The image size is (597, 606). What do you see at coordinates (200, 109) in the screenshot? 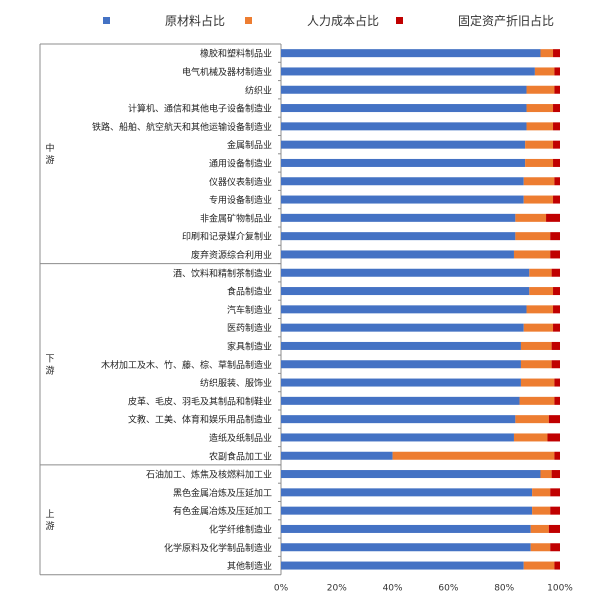
I see `category-label-0-3: 计算机、通信和其他电子设备制造业` at bounding box center [200, 109].